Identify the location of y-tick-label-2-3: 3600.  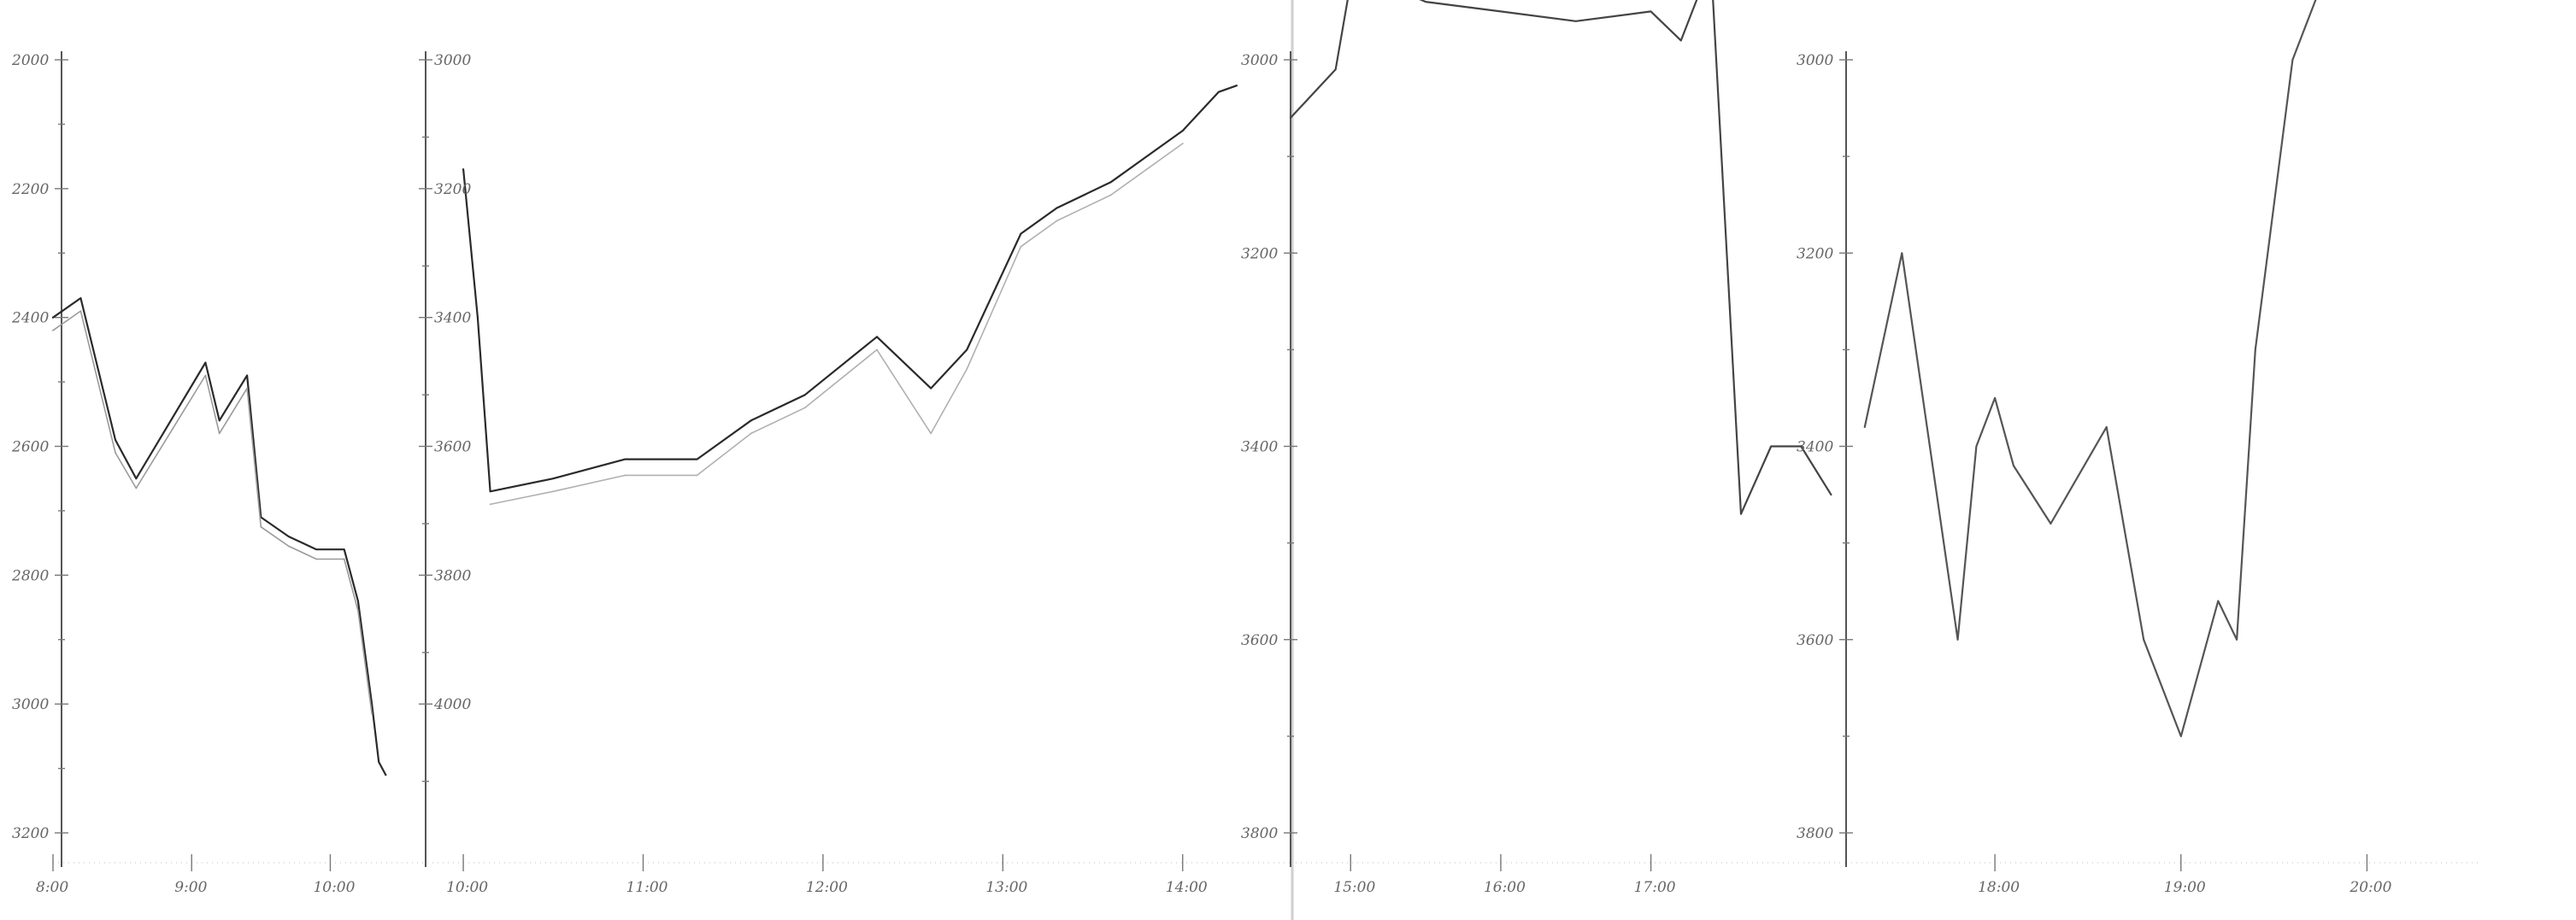
(1259, 641).